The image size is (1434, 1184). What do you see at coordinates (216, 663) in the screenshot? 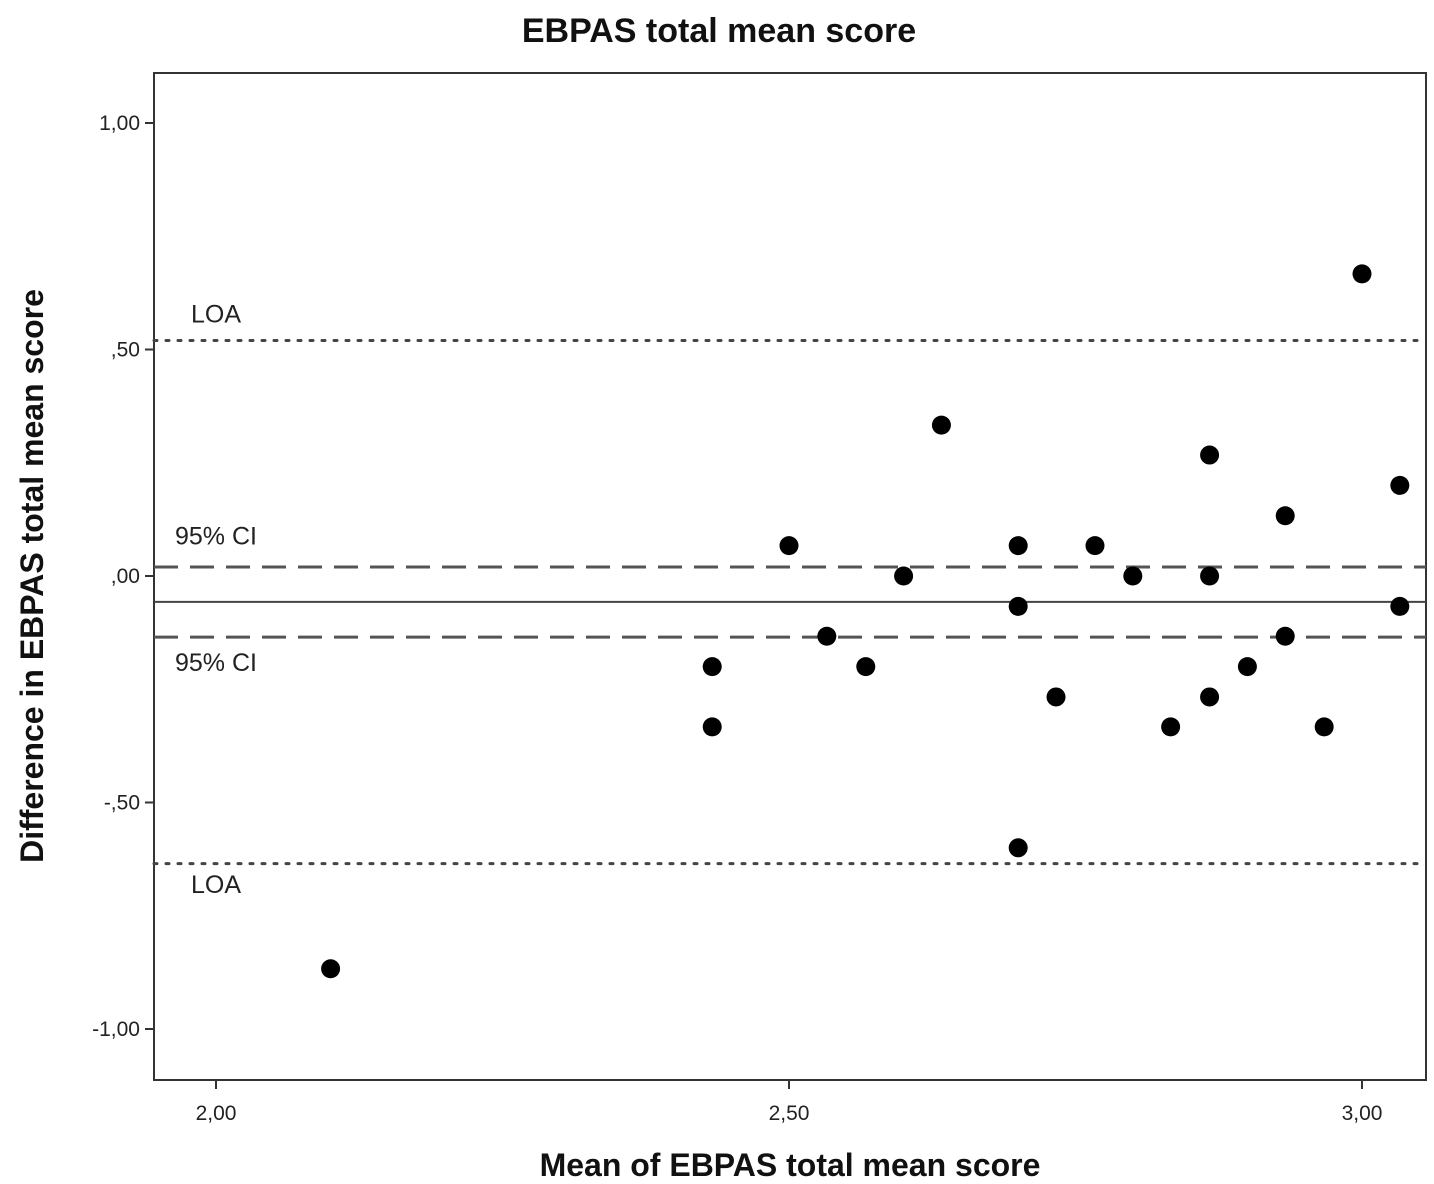
I see `annotation-label-2: 95% CI` at bounding box center [216, 663].